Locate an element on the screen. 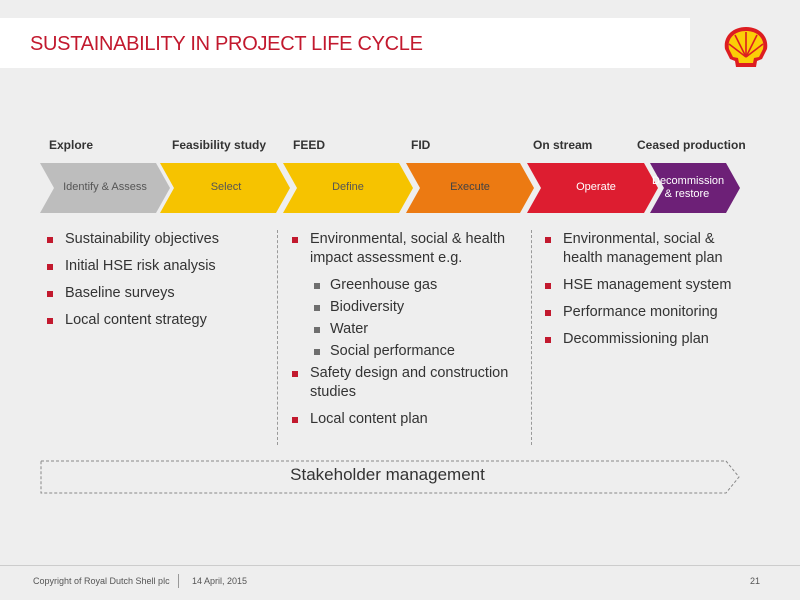 The height and width of the screenshot is (600, 800). phase-chevrons is located at coordinates (390, 188).